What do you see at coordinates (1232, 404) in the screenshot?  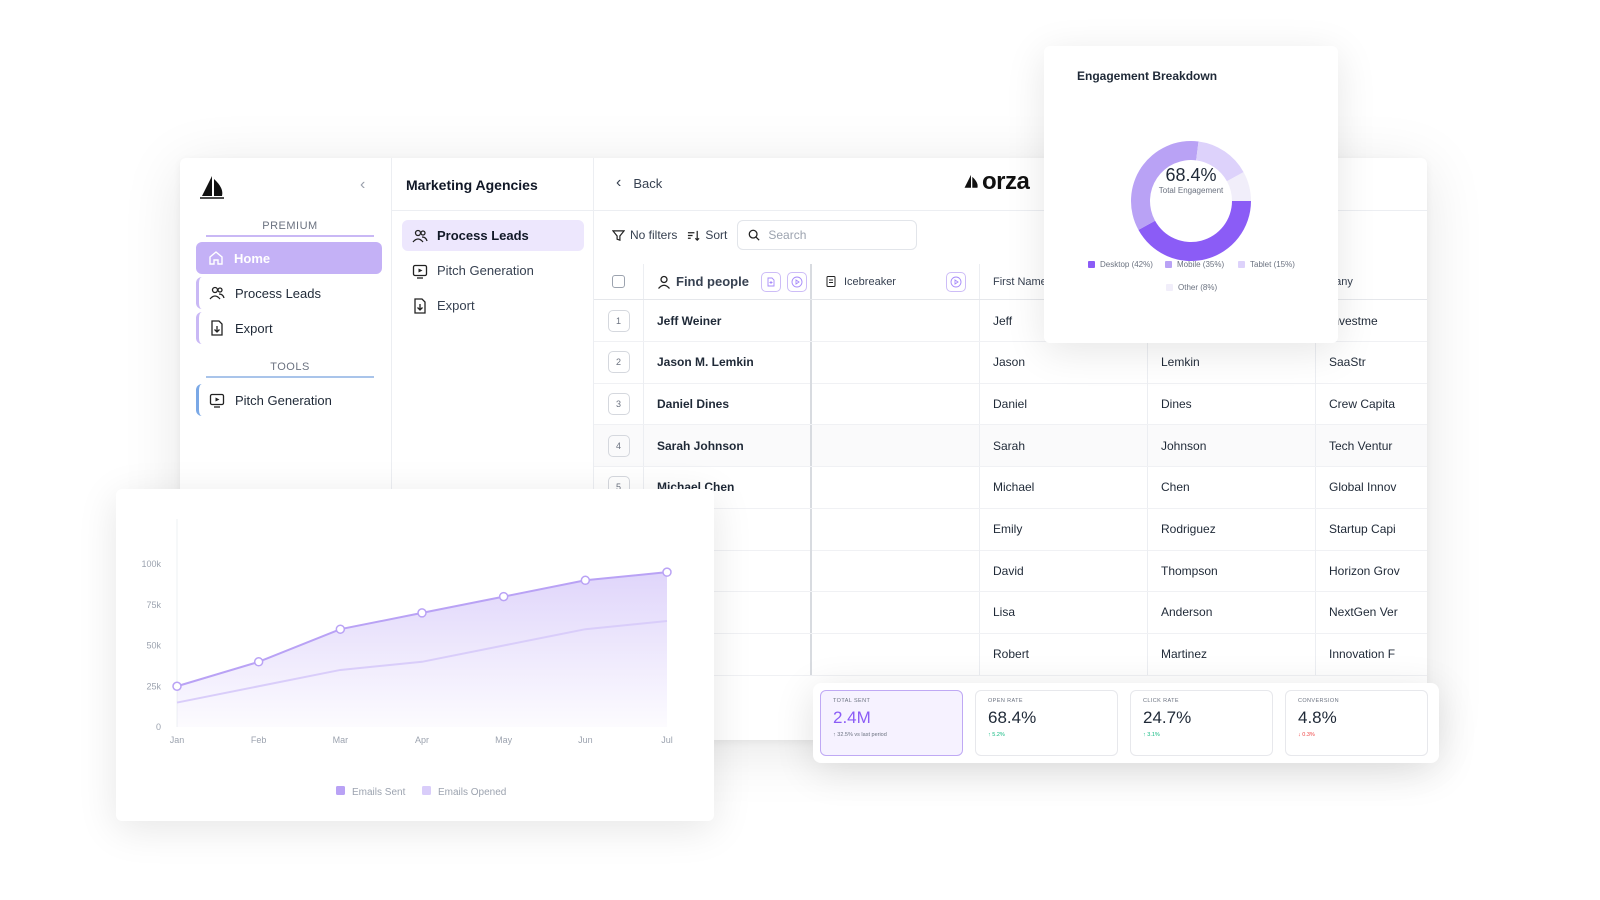 I see `last-name-cell: Dines` at bounding box center [1232, 404].